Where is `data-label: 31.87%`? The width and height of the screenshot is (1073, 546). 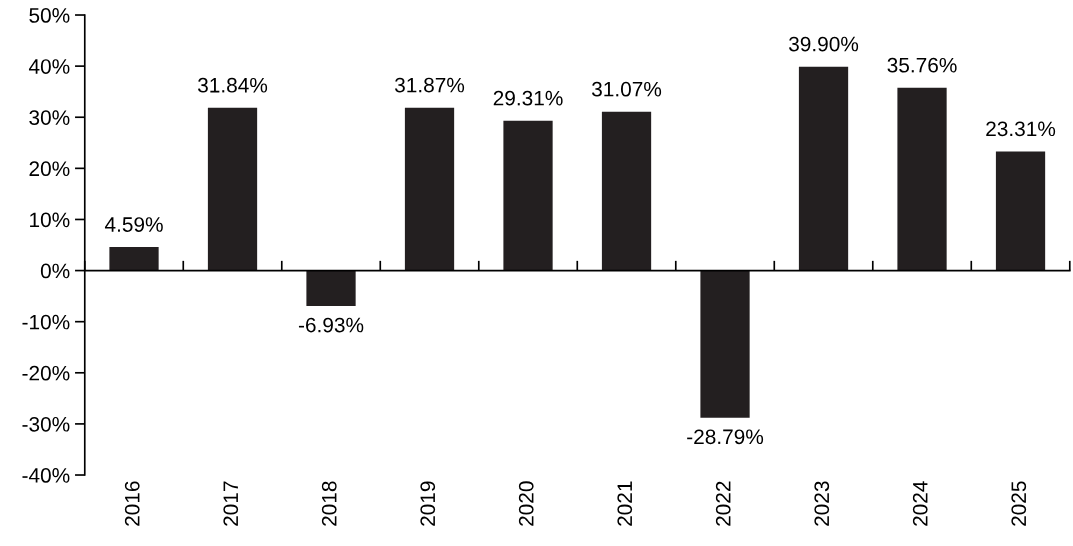
data-label: 31.87% is located at coordinates (429, 85).